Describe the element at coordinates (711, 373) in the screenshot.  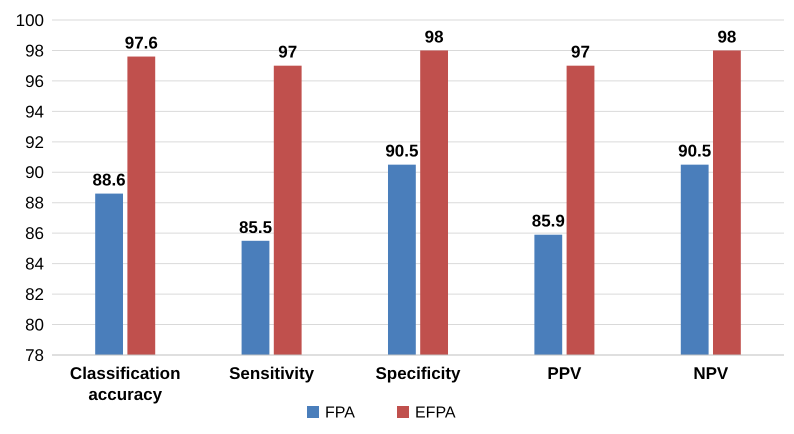
I see `x-tick-label: NPV` at that location.